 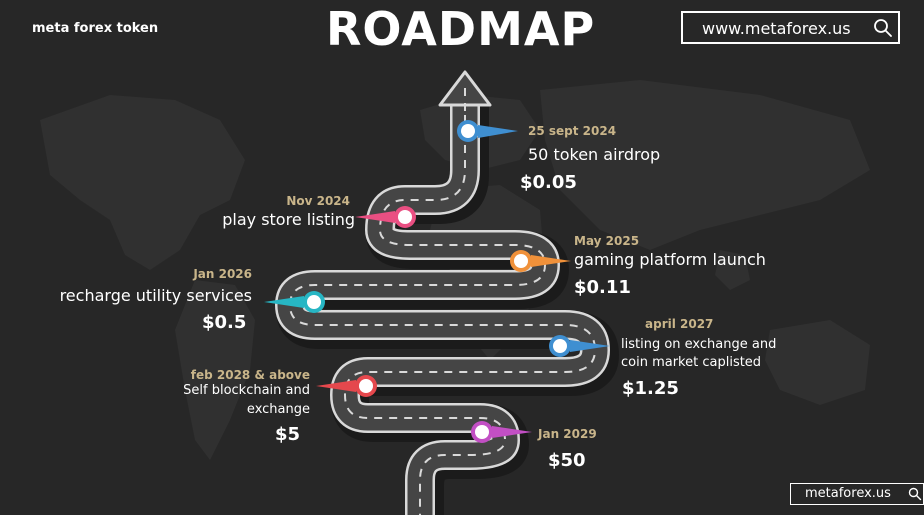 What do you see at coordinates (250, 375) in the screenshot?
I see `milestone-6-date: feb 2028 & above` at bounding box center [250, 375].